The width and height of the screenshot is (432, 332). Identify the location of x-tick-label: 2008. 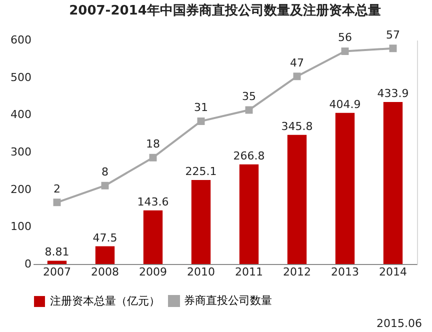
(105, 272).